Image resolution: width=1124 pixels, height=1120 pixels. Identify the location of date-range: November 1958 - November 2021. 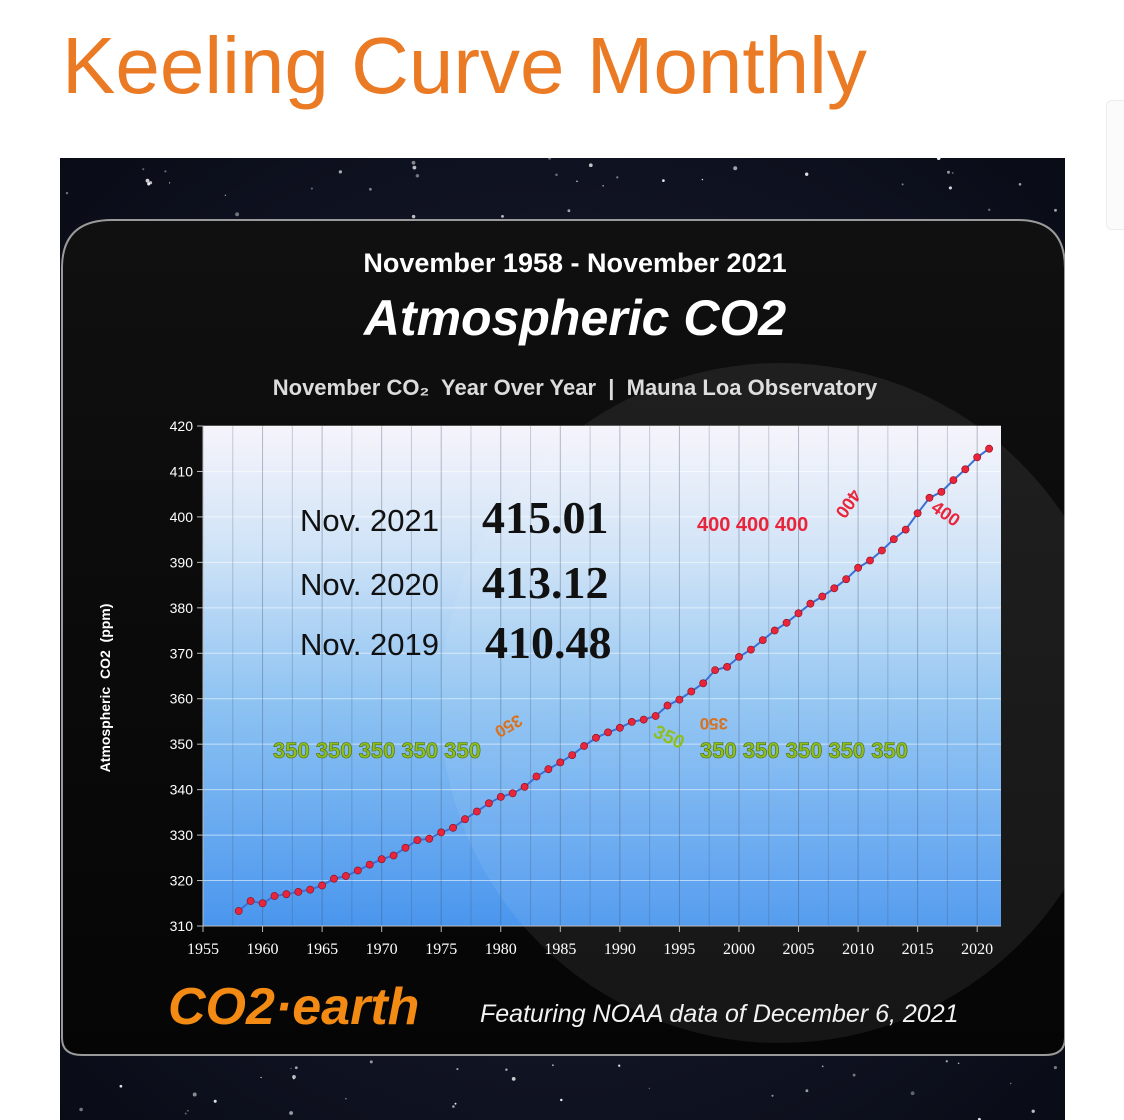
(574, 263).